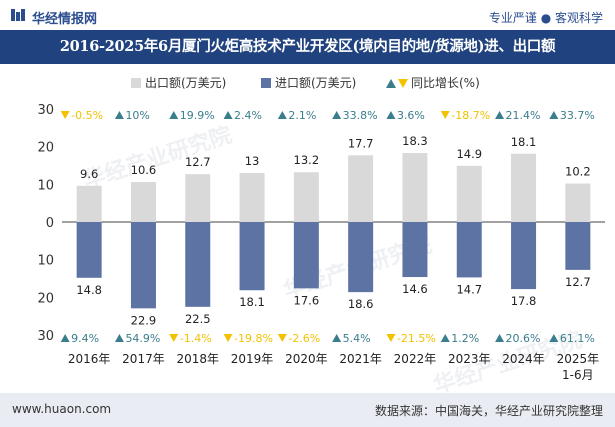 The image size is (615, 427). What do you see at coordinates (361, 304) in the screenshot?
I see `import-value-label: 18.6` at bounding box center [361, 304].